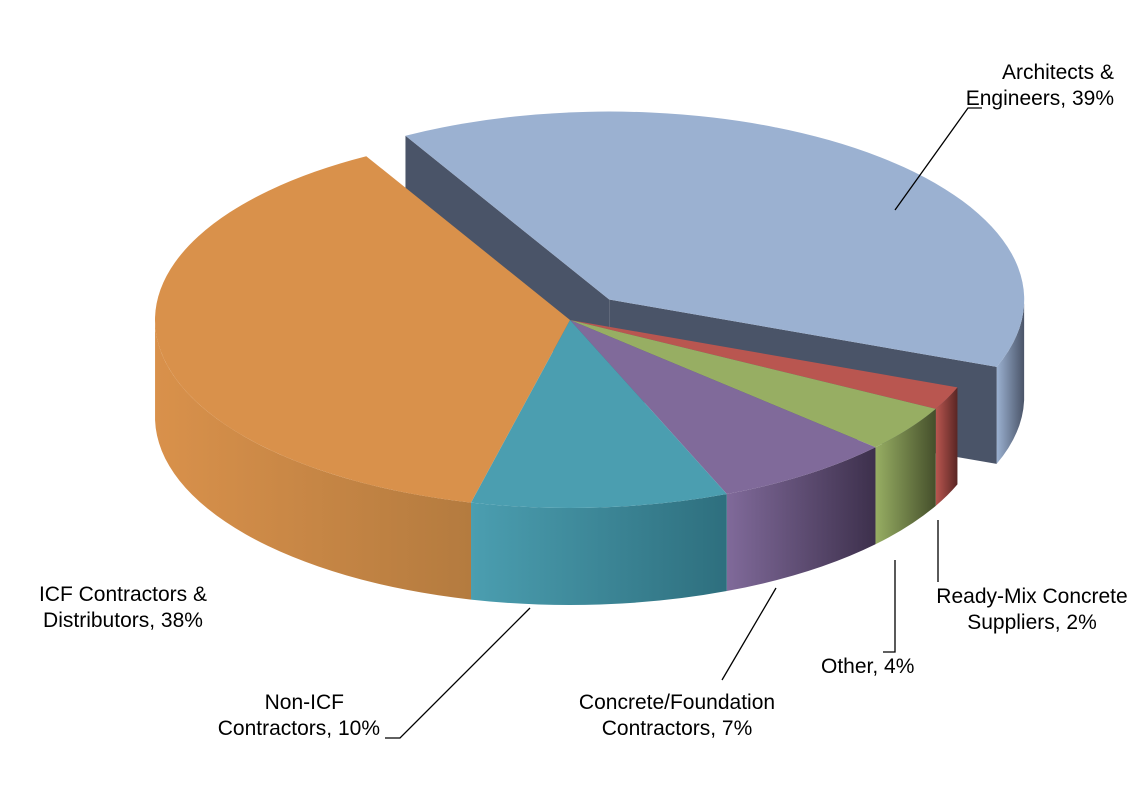  I want to click on side-concrete-foundation-contractors, so click(801, 519).